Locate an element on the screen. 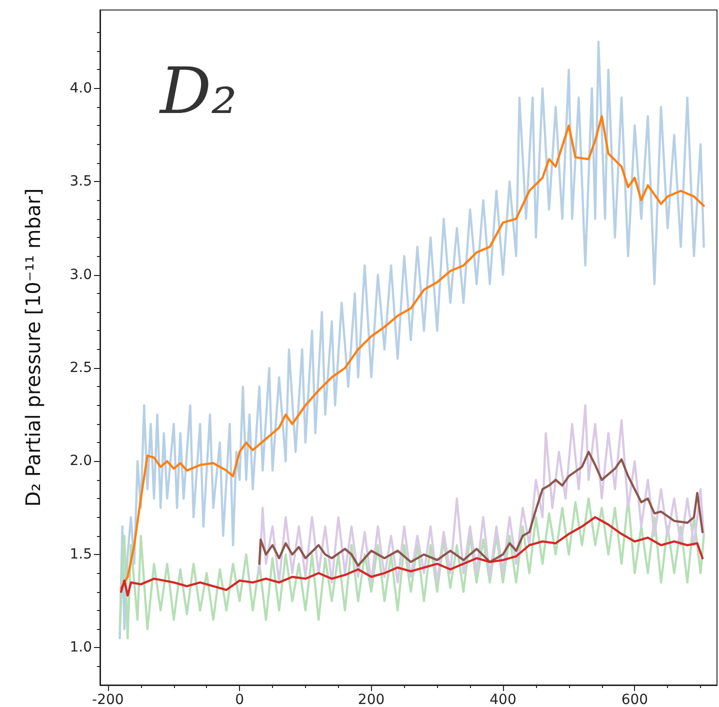  y-tick-label: 1.0 is located at coordinates (81, 648).